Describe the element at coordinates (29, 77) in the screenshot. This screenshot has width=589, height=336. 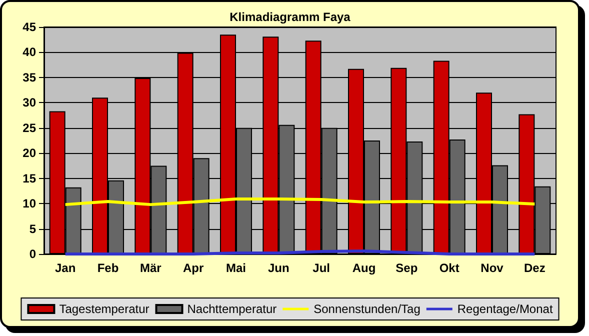
I see `y-tick-label: 35` at that location.